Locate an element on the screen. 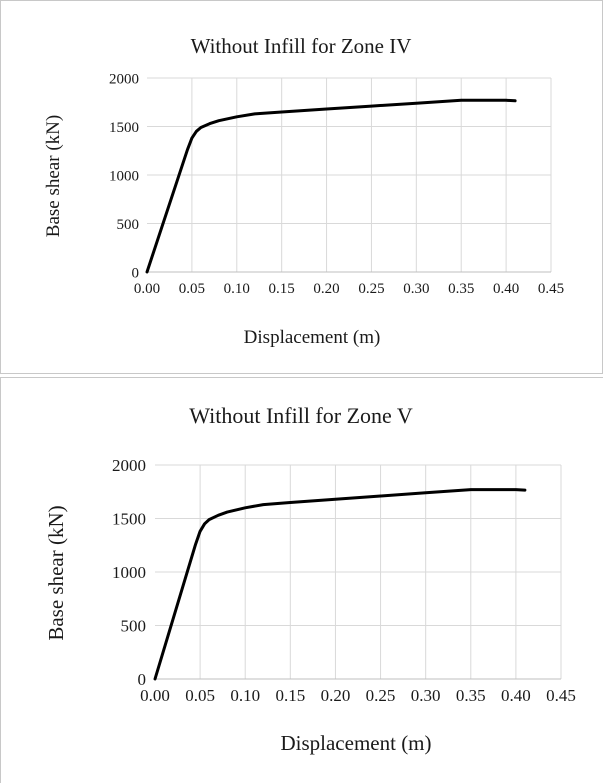 The height and width of the screenshot is (783, 603). plot-area is located at coordinates (331, 186).